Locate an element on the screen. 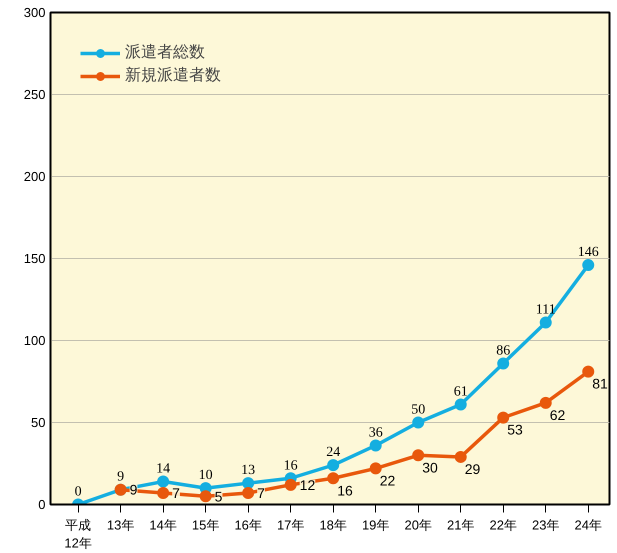  data-label: 62 is located at coordinates (558, 414).